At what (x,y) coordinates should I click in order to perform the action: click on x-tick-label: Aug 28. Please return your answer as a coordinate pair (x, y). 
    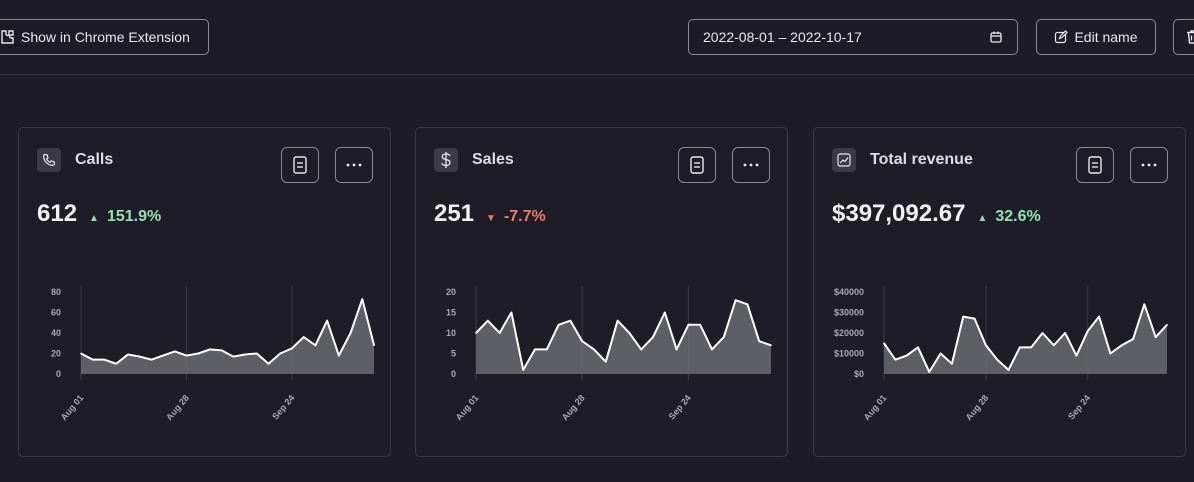
    Looking at the image, I should click on (177, 407).